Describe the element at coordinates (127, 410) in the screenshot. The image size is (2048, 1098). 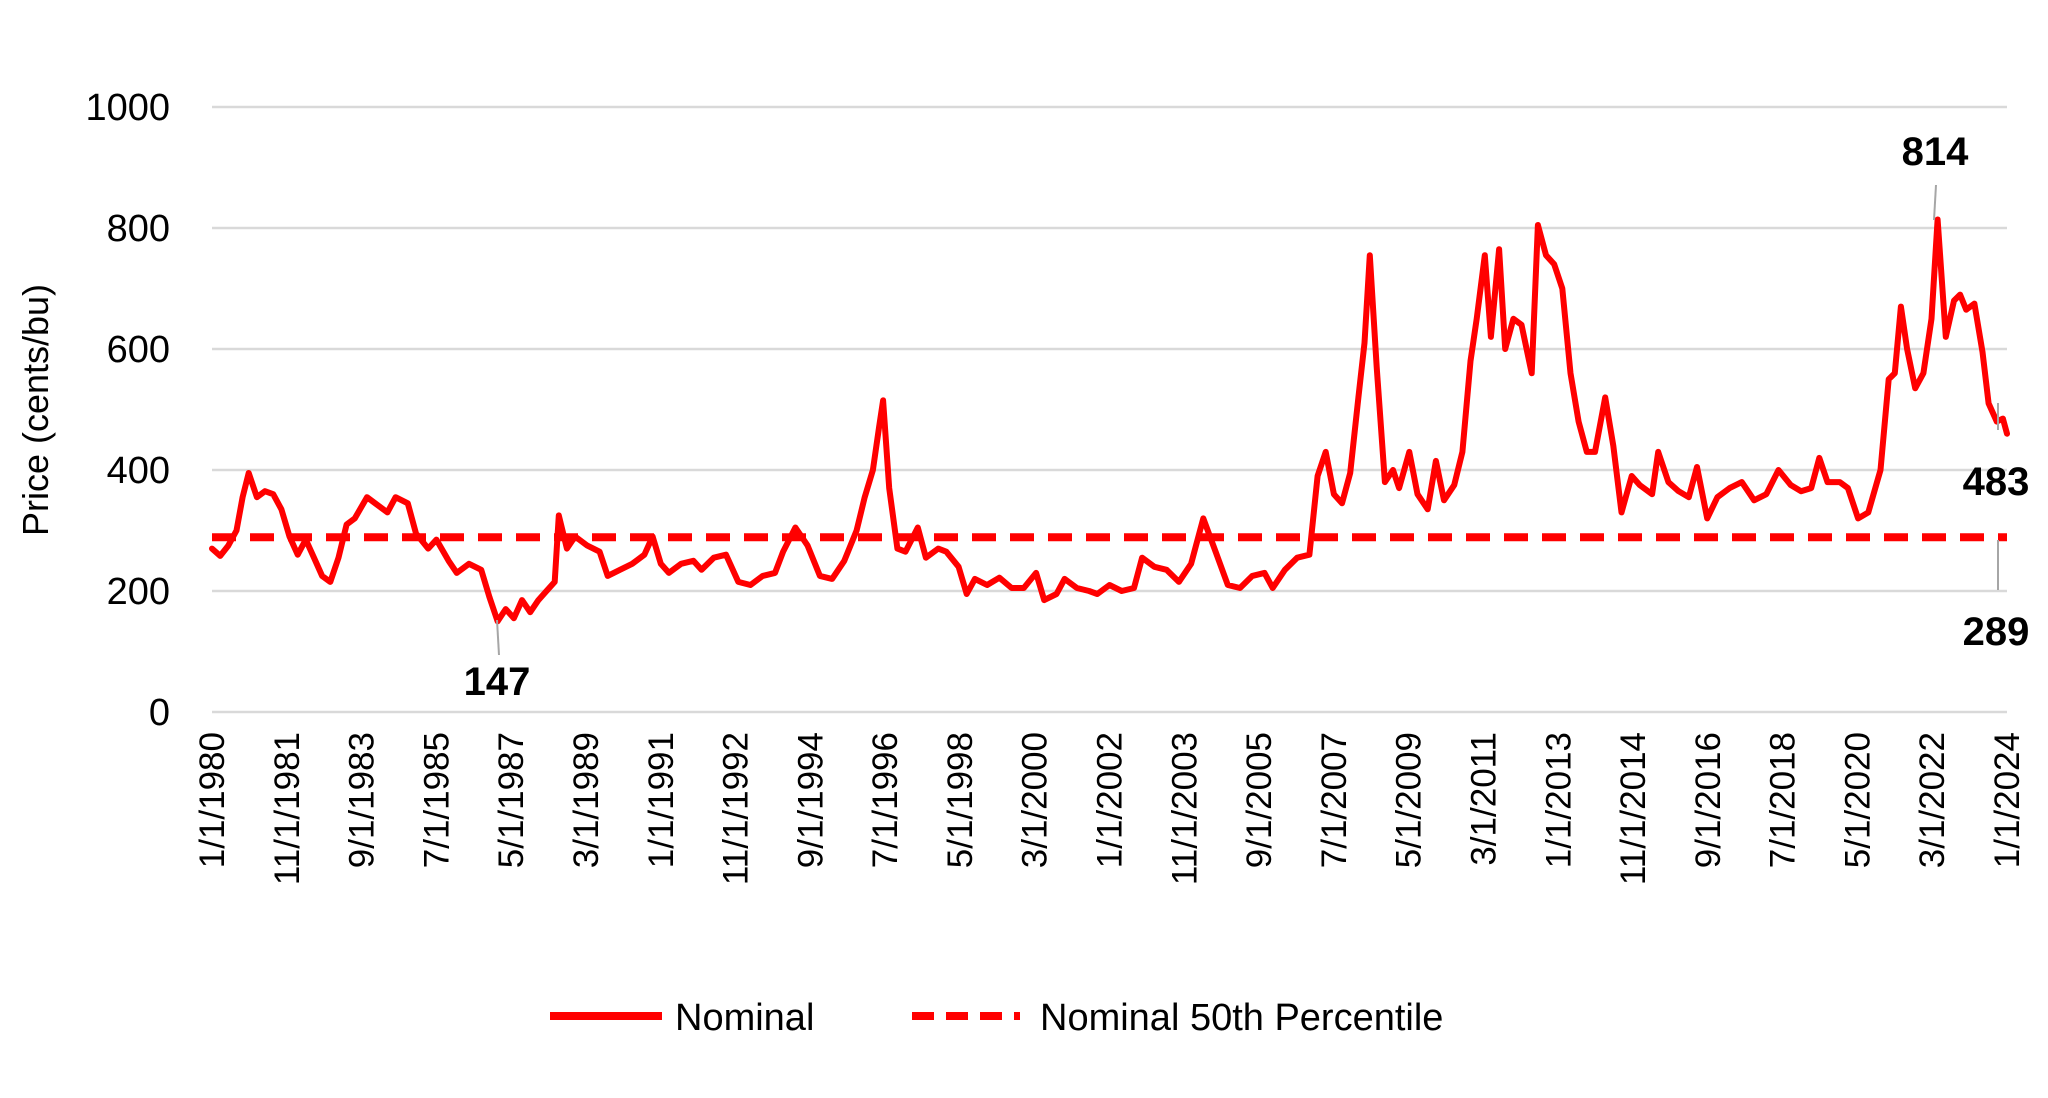
I see `y-axis-ticks: 0 200 400 600 800 1000` at that location.